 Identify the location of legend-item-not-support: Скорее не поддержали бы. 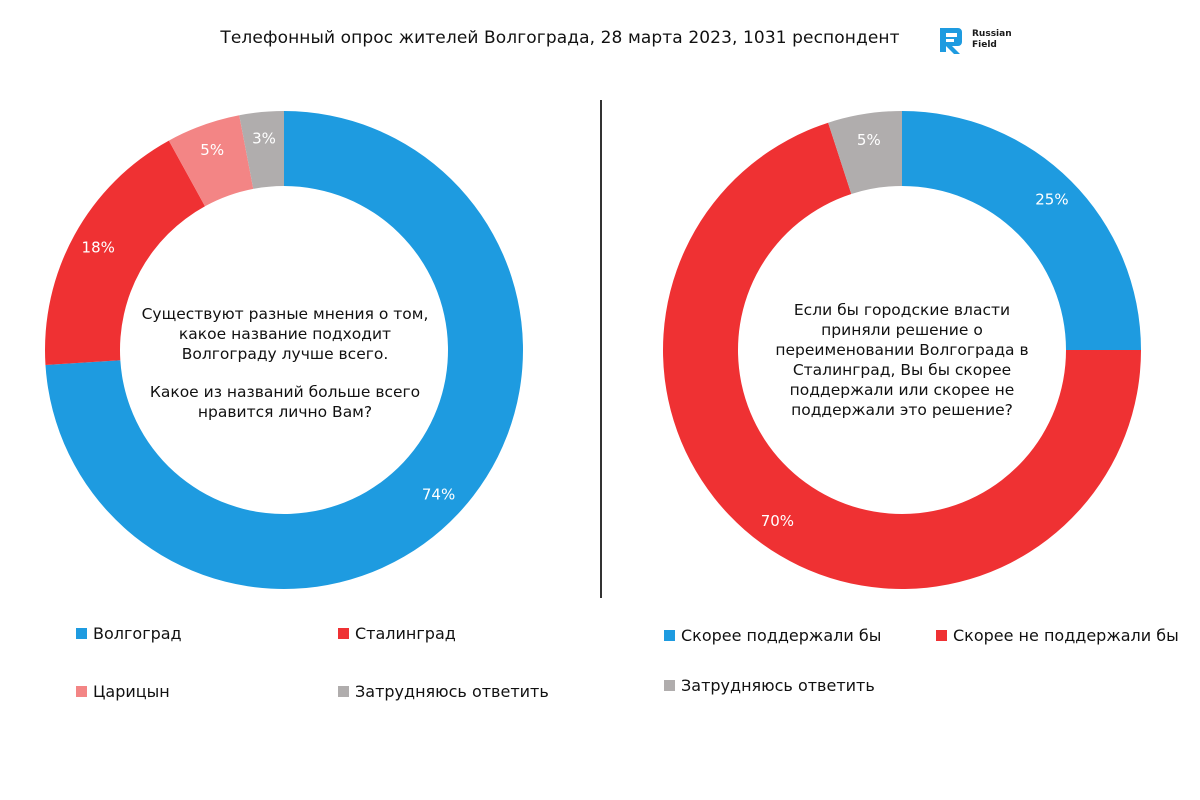
(1057, 635).